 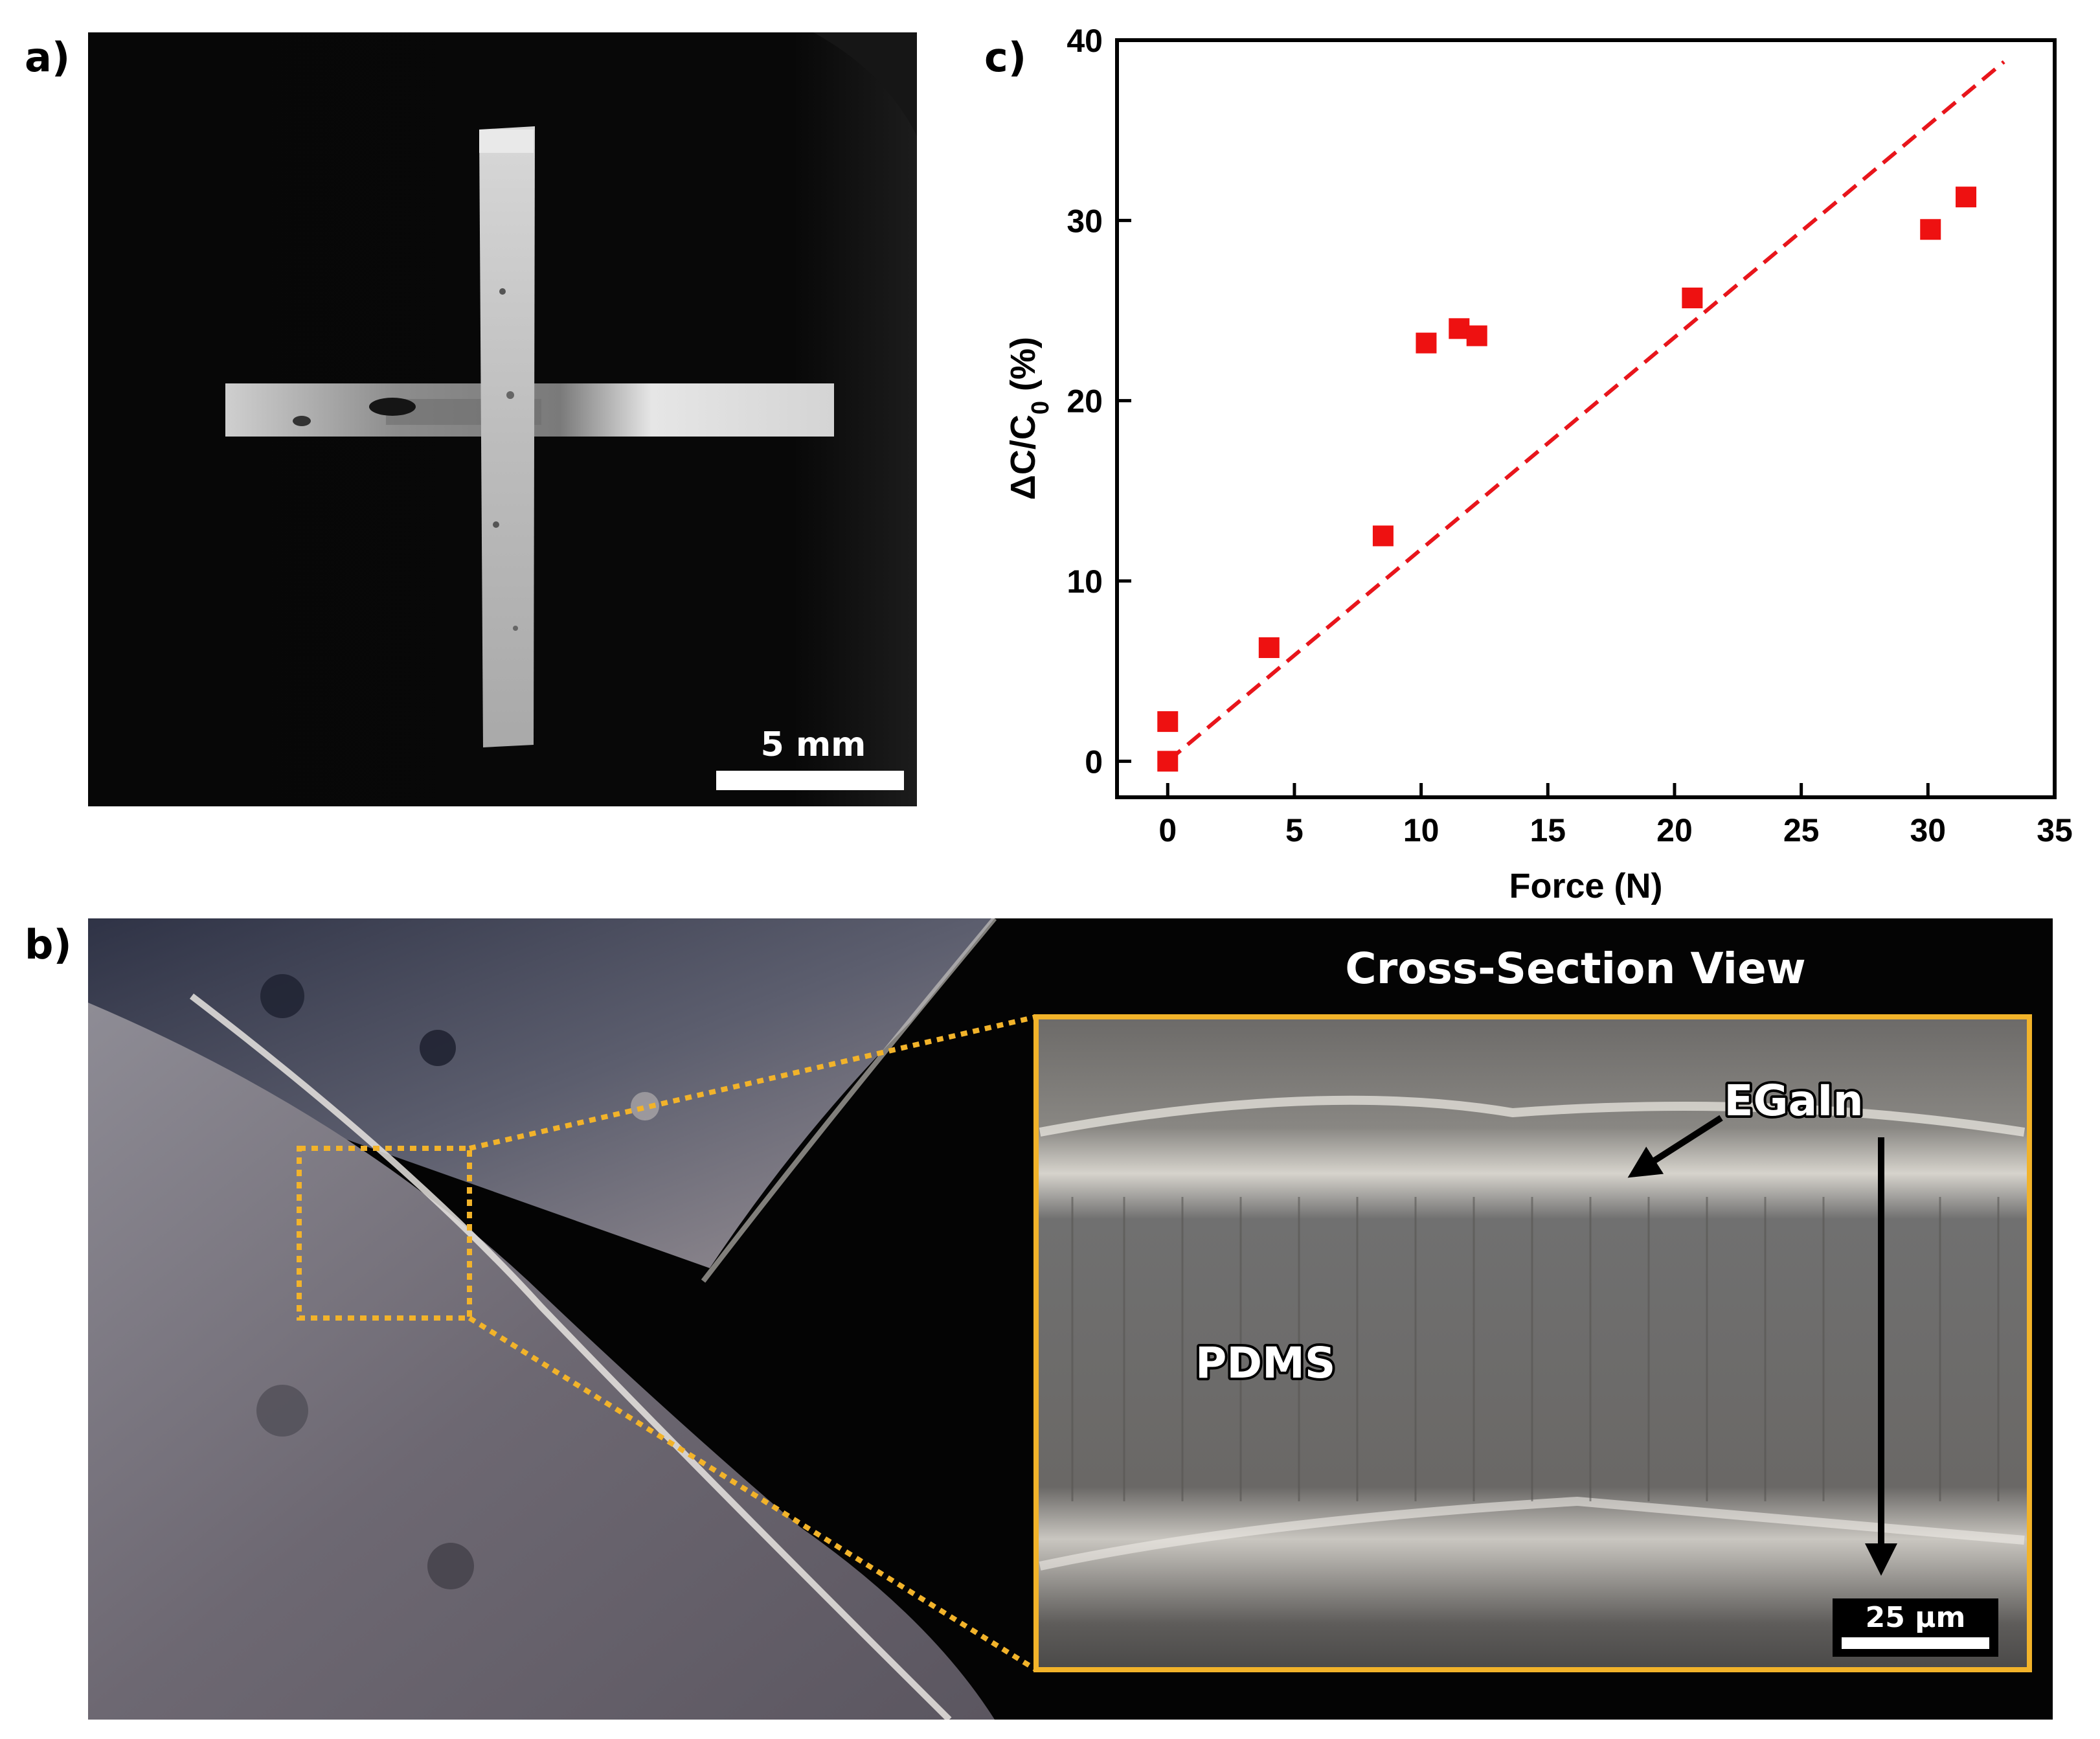 What do you see at coordinates (384, 1233) in the screenshot?
I see `zoom-region-box` at bounding box center [384, 1233].